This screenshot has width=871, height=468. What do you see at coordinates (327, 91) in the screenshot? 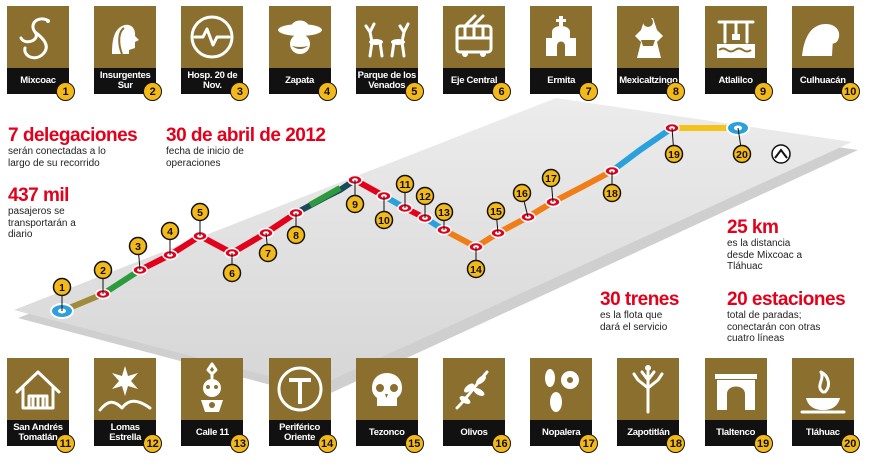
I see `station-number-badge: 4` at bounding box center [327, 91].